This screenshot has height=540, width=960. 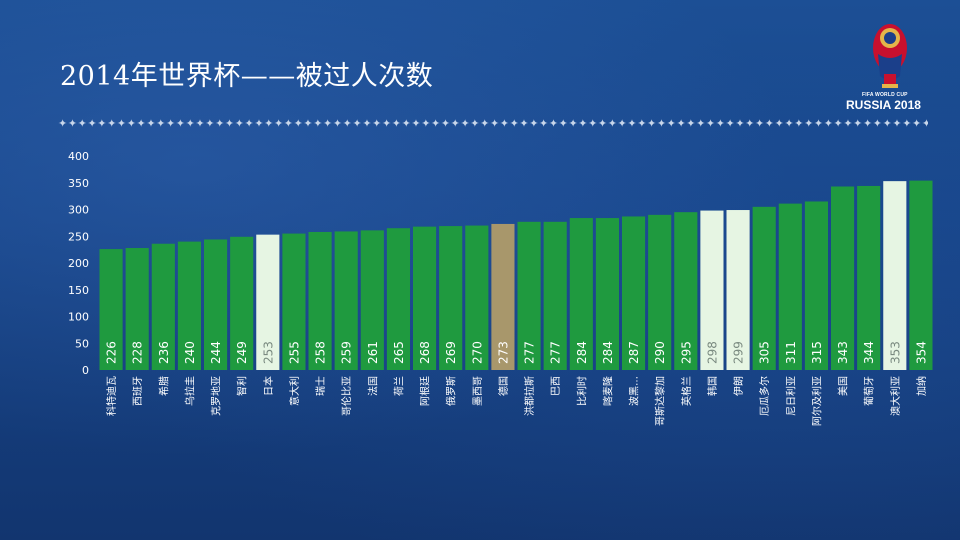 I want to click on x-tick-label: 美国, so click(x=843, y=386).